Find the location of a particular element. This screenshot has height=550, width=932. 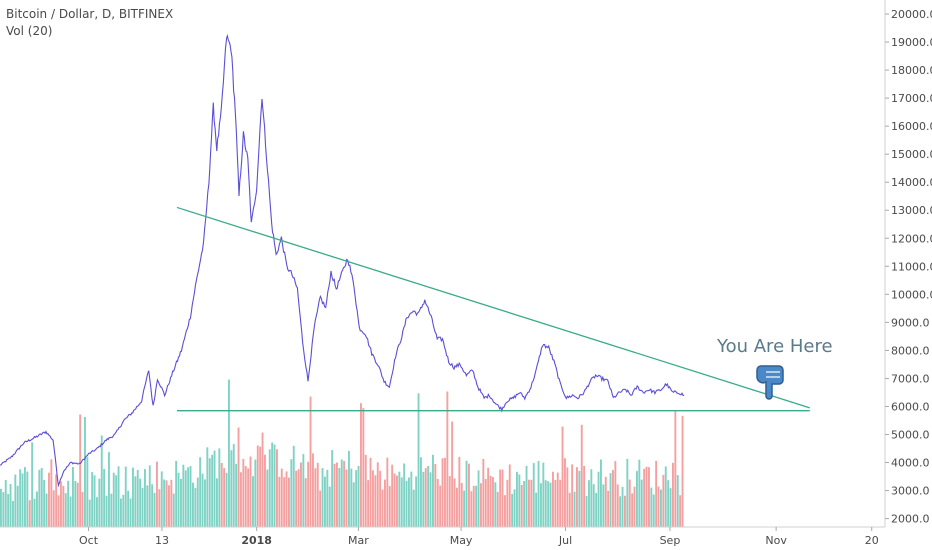

chart-legend: Bitcoin / Dollar, D, BITFINEX Vol (20) is located at coordinates (89, 23).